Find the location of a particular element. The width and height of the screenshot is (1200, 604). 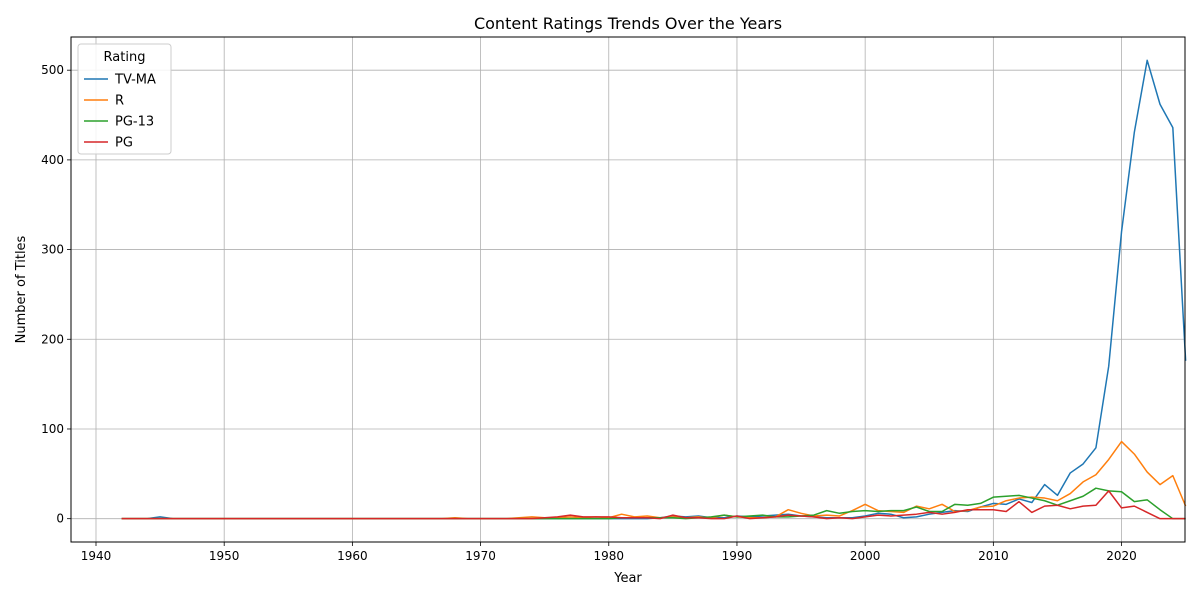

x-tick-label: 1940 is located at coordinates (96, 556).